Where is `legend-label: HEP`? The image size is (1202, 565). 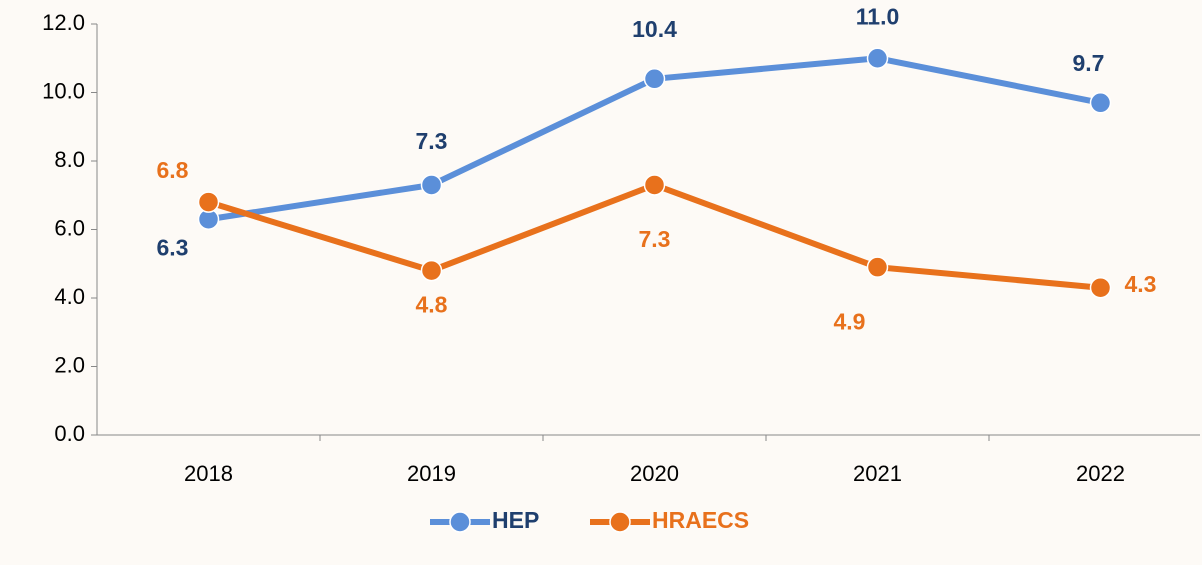 legend-label: HEP is located at coordinates (515, 520).